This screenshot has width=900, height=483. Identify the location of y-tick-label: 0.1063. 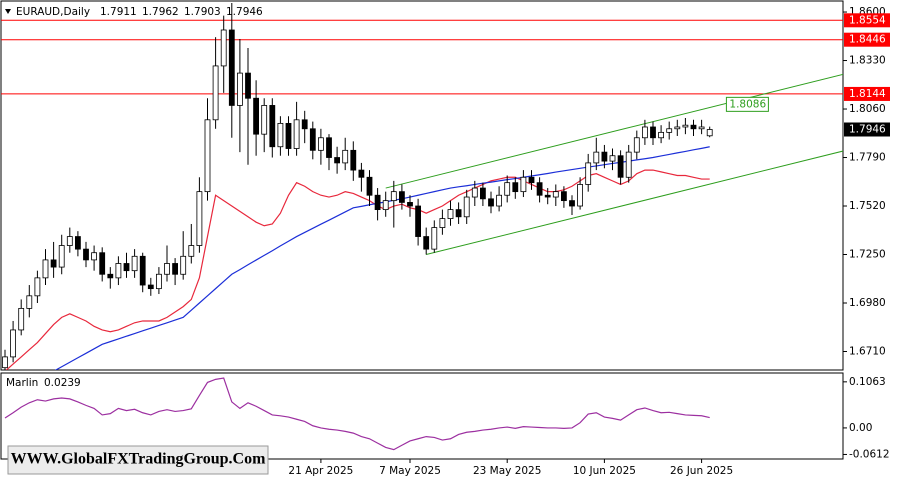
(867, 382).